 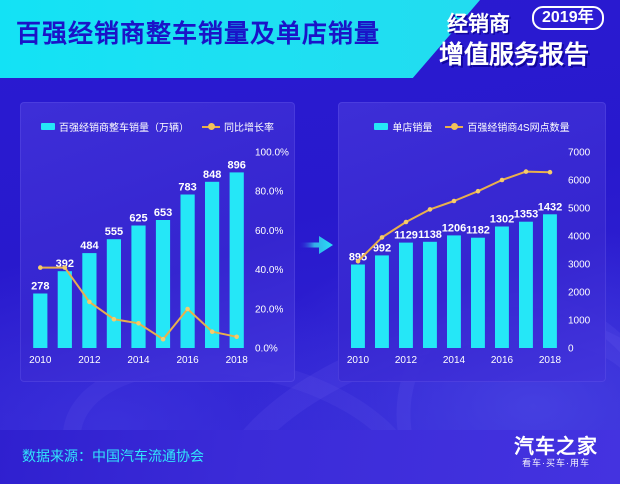 I want to click on brand-logo: 汽车之家 看车·买车·用车, so click(x=556, y=457).